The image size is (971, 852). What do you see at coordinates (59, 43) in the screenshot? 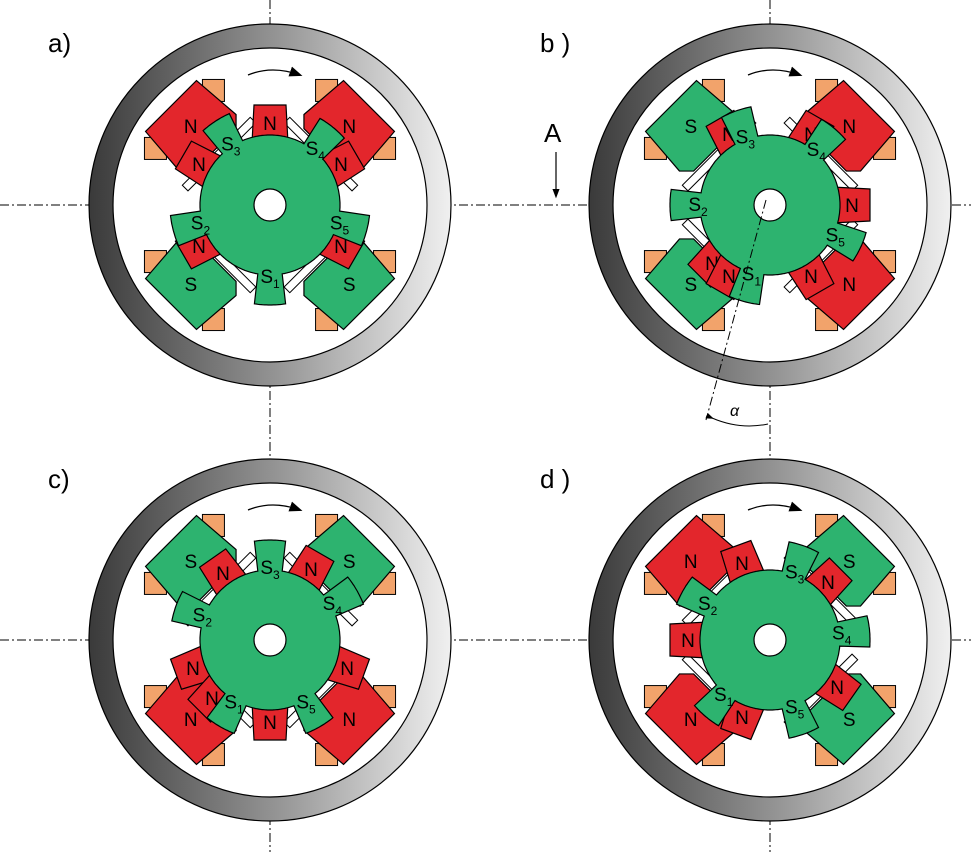
I see `panel-label: a)` at bounding box center [59, 43].